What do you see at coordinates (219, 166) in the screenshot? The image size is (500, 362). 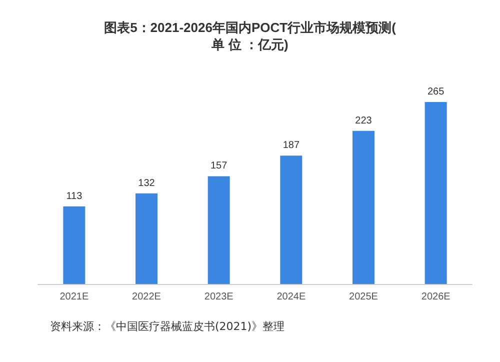 I see `data-label: 157` at bounding box center [219, 166].